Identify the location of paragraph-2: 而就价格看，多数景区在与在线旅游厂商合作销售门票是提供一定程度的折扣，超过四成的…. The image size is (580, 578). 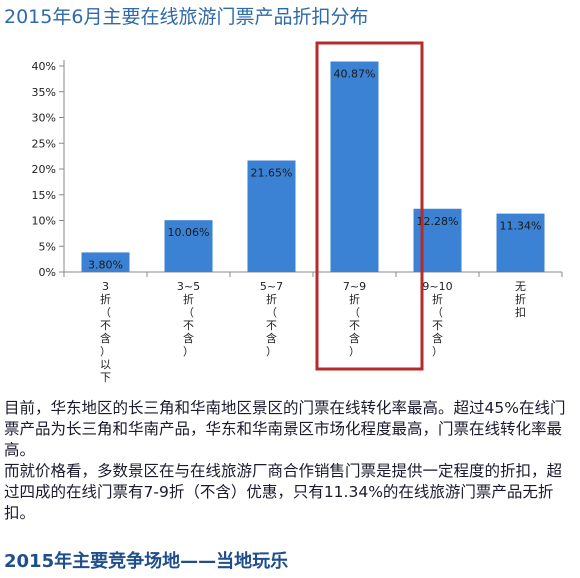
(283, 492).